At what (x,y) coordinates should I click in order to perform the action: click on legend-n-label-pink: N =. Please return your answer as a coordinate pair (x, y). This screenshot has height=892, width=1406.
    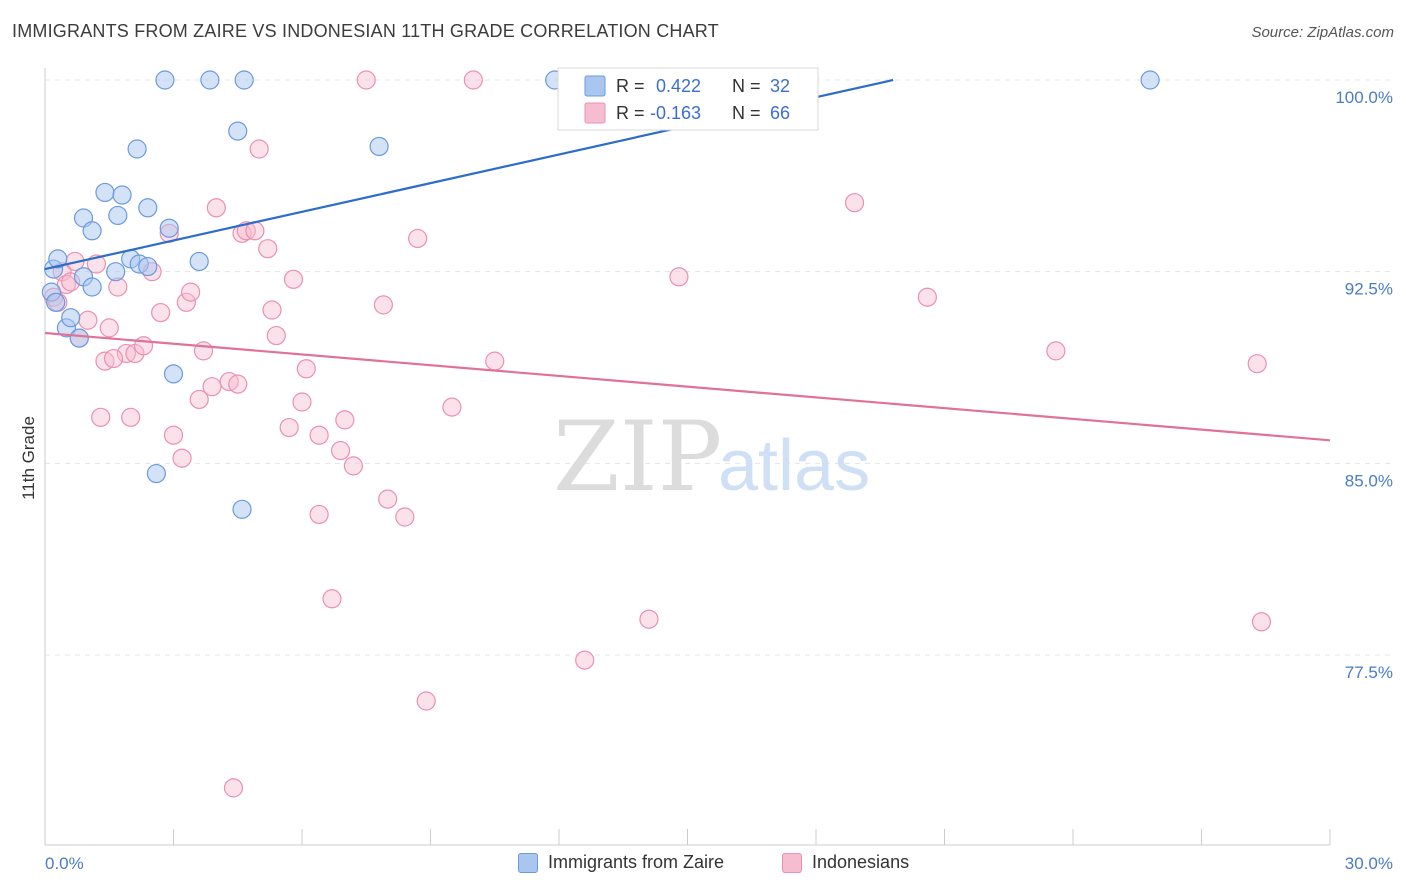
    Looking at the image, I should click on (746, 113).